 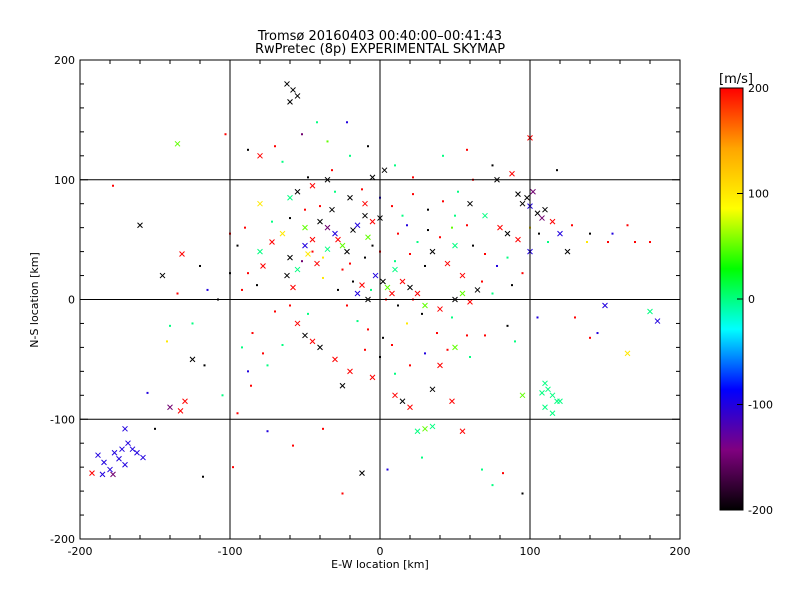 What do you see at coordinates (751, 299) in the screenshot?
I see `colorbar-tick-label: 0` at bounding box center [751, 299].